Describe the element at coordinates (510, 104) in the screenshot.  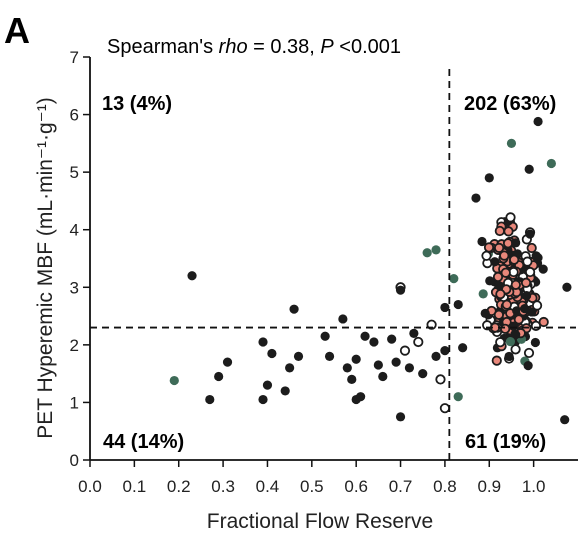
I see `quadrant-top-right-label: 202 (63%)` at that location.